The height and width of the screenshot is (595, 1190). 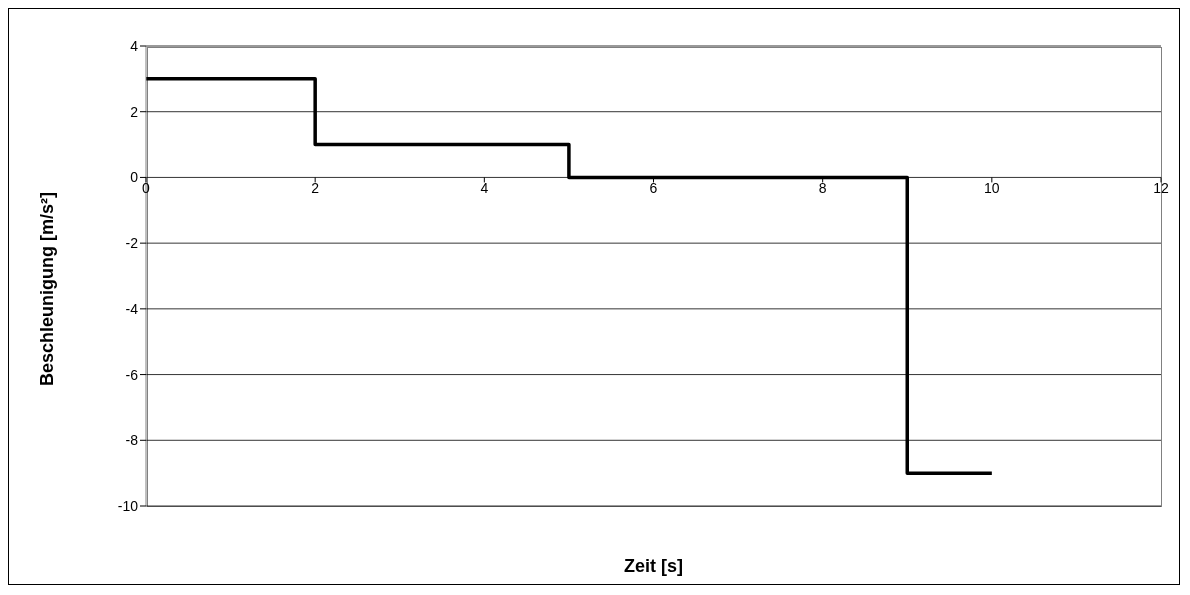 What do you see at coordinates (128, 505) in the screenshot?
I see `y-tick-label: -10` at bounding box center [128, 505].